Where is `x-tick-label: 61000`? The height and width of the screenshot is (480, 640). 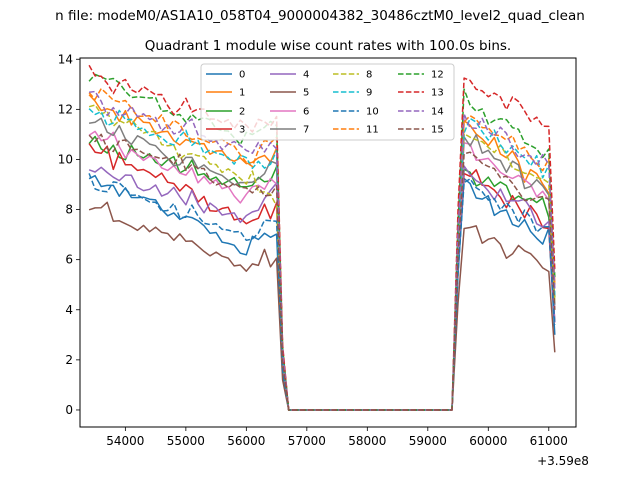
x-tick-label: 61000 is located at coordinates (549, 441).